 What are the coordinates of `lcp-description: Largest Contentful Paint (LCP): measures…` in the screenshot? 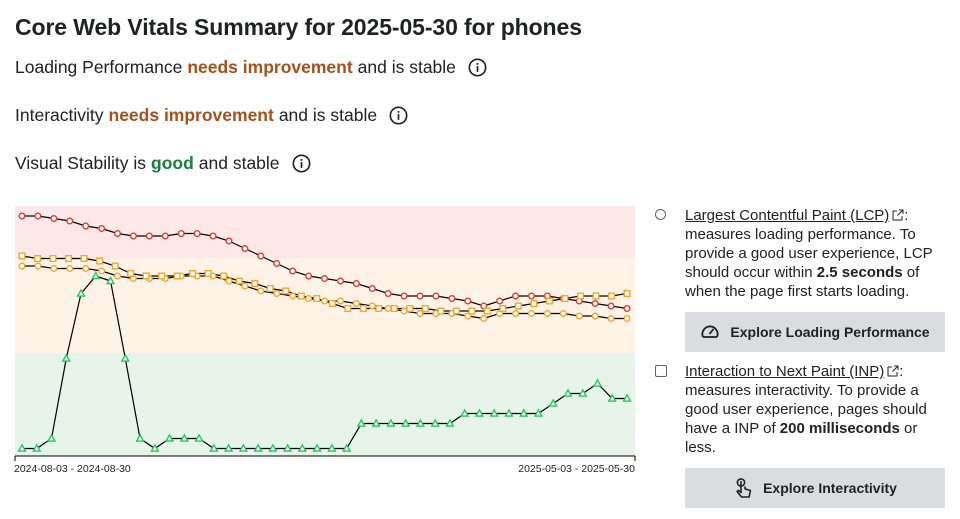 It's located at (817, 253).